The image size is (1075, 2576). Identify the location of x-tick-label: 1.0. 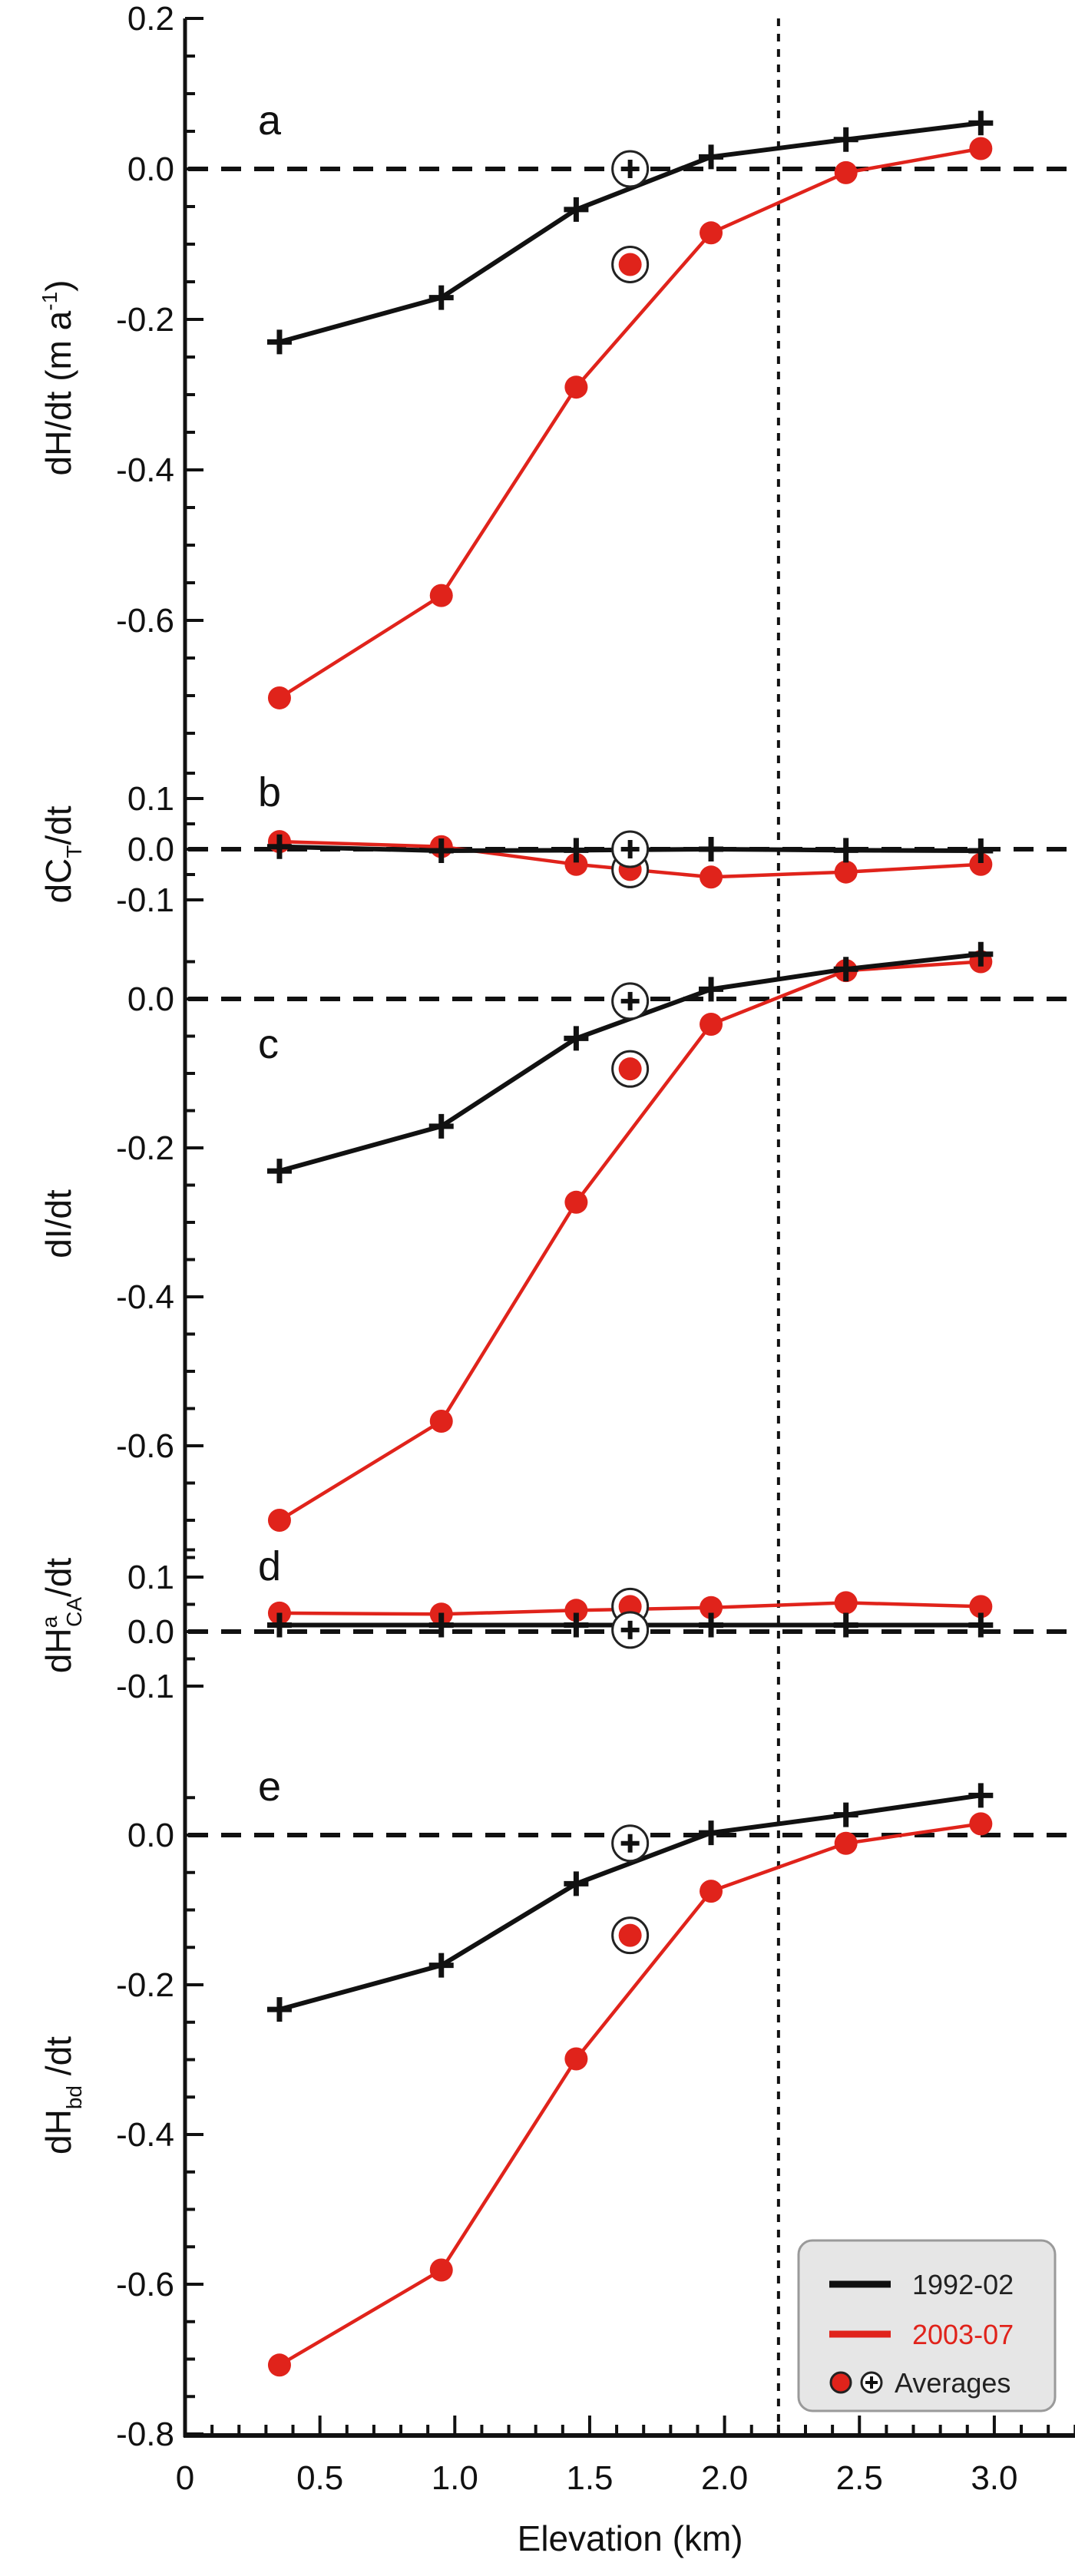
(455, 2478).